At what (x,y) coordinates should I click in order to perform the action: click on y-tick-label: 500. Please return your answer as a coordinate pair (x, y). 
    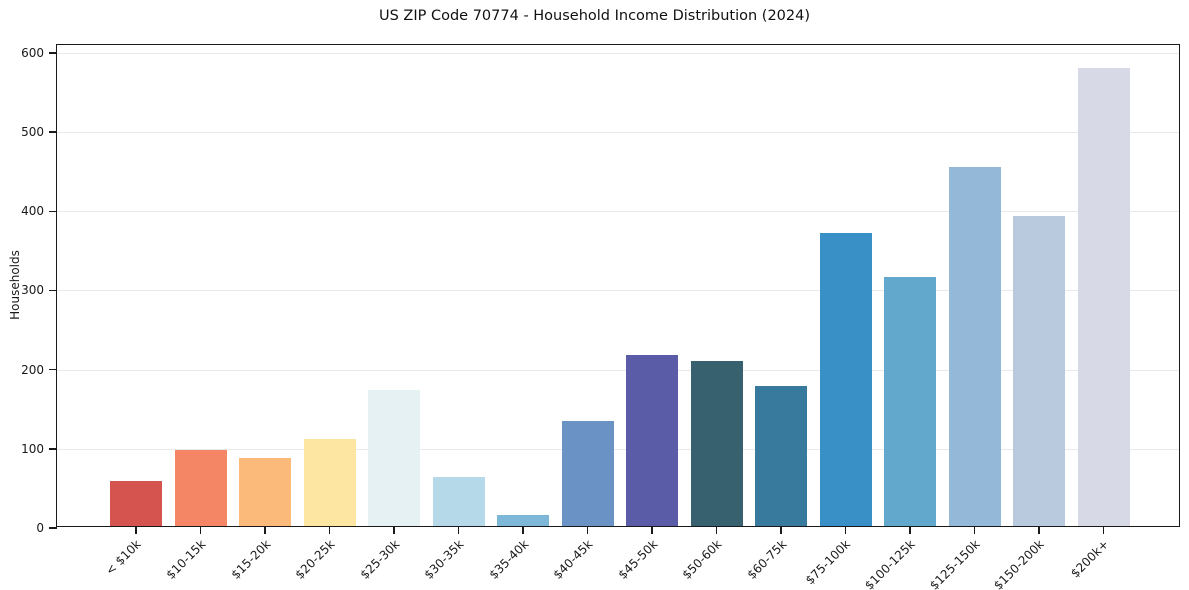
    Looking at the image, I should click on (32, 132).